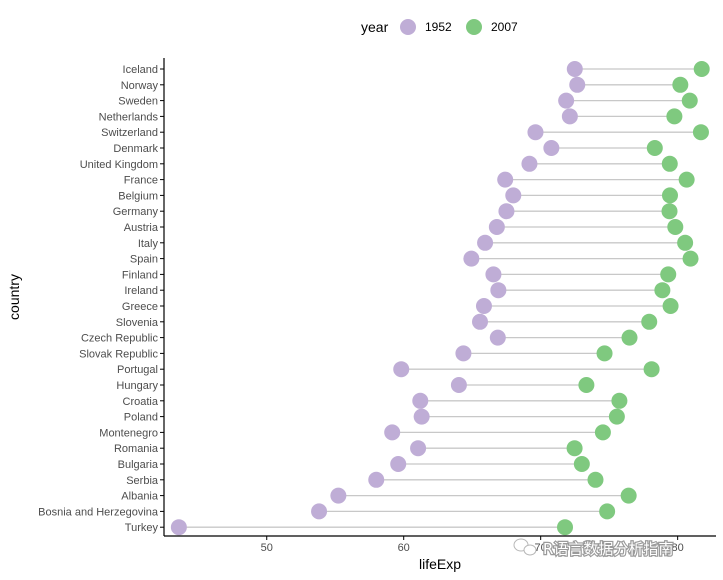  Describe the element at coordinates (141, 181) in the screenshot. I see `y-tick-label: France` at that location.